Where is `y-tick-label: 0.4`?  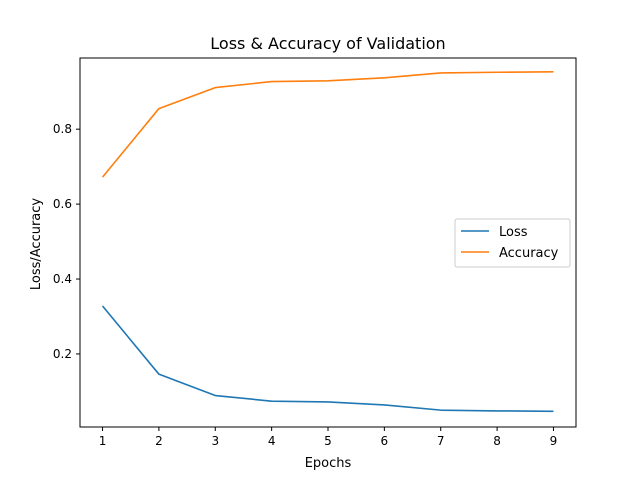 y-tick-label: 0.4 is located at coordinates (62, 279).